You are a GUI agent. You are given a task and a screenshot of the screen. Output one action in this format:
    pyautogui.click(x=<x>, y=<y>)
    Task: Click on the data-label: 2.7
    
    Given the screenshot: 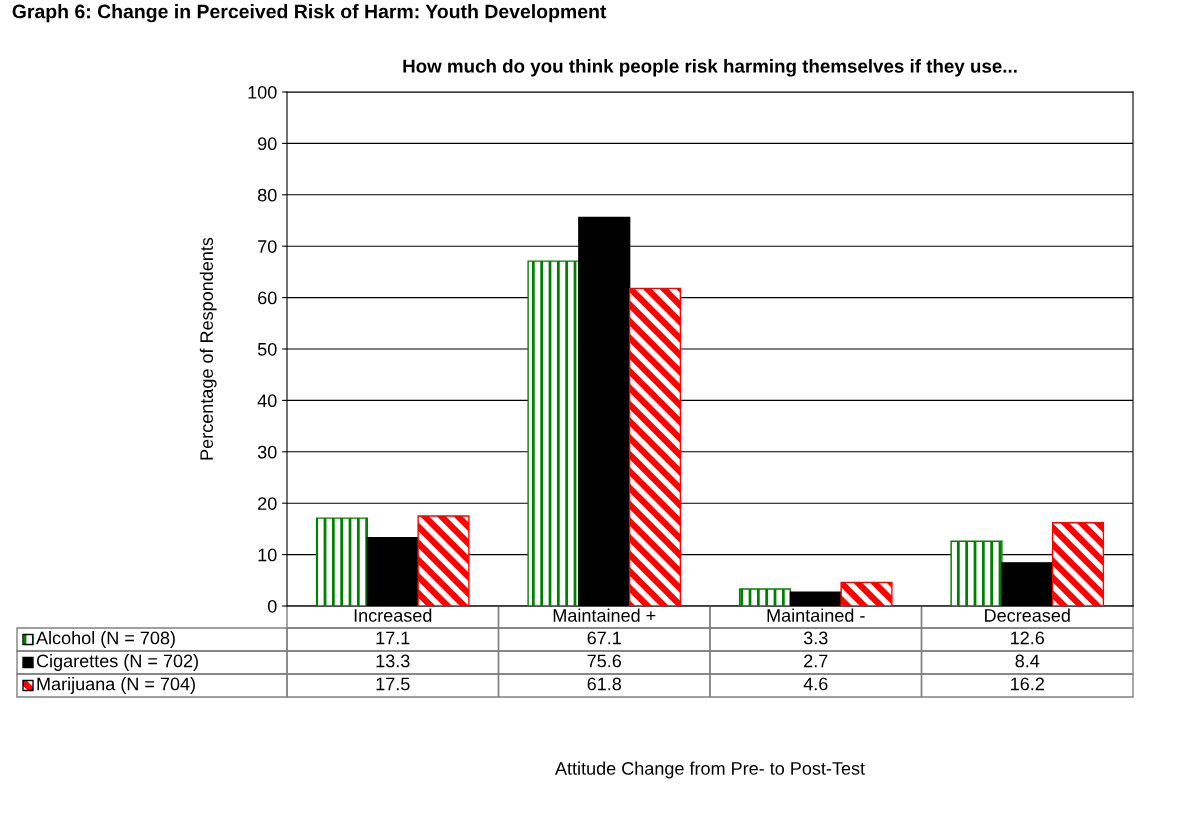 What is the action you would take?
    pyautogui.click(x=816, y=661)
    